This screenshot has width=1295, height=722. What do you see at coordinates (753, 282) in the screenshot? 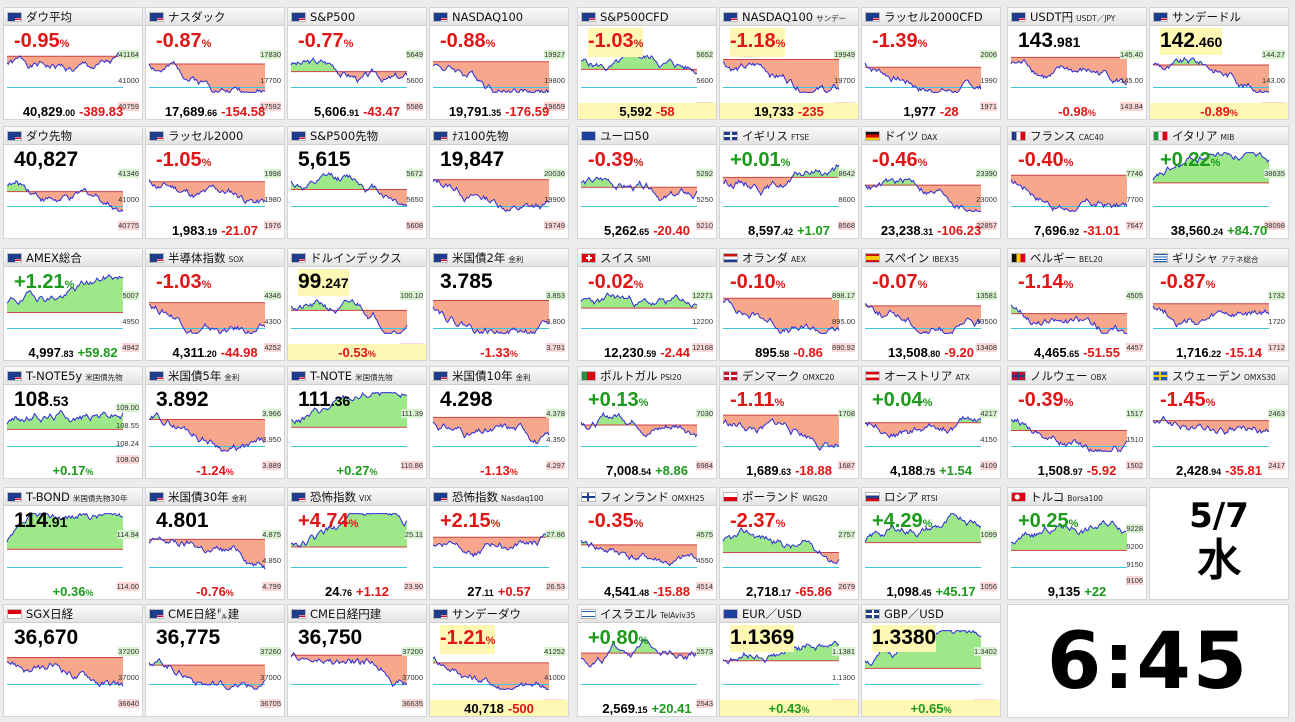
I see `change-percent-value: -0.10` at bounding box center [753, 282].